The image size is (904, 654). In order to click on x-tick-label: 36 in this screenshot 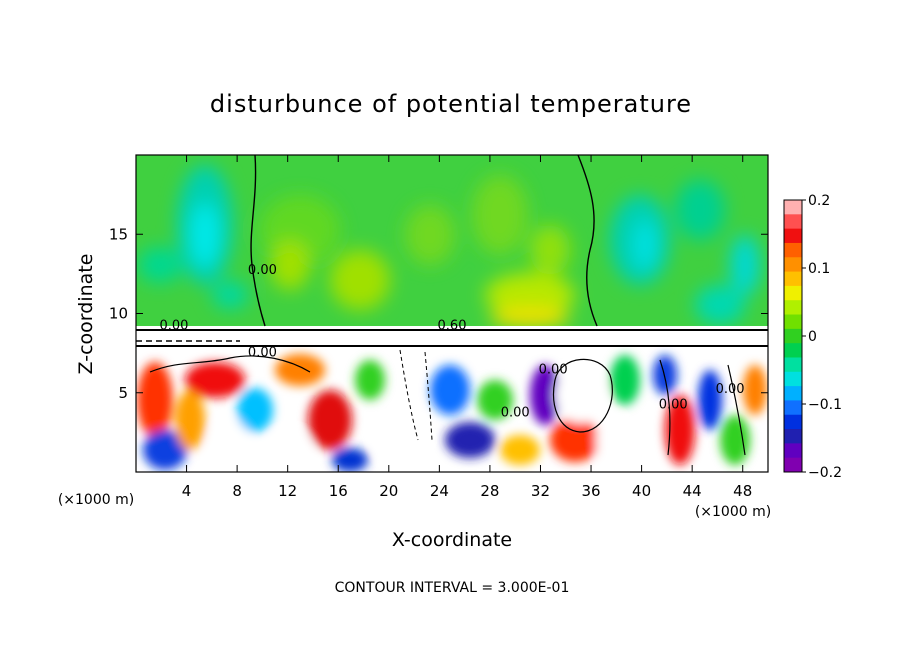, I will do `click(590, 491)`.